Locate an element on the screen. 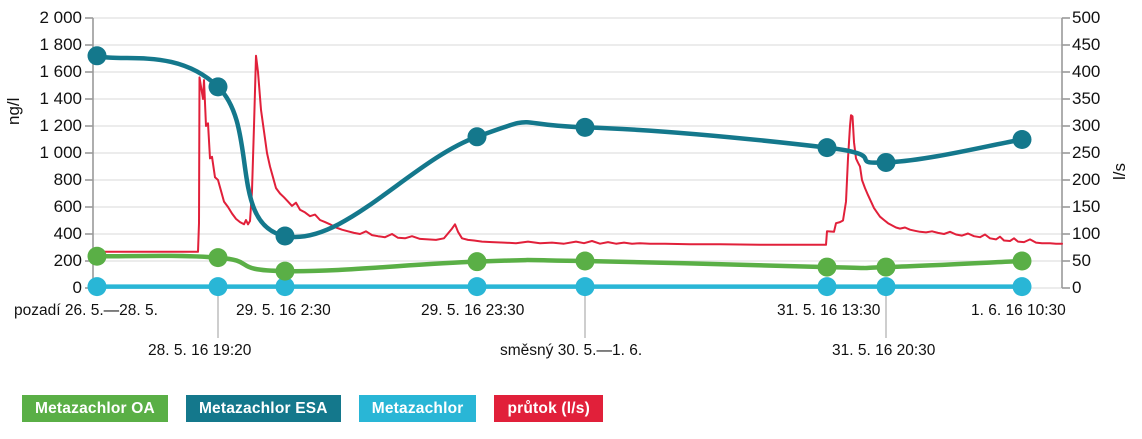 The height and width of the screenshot is (439, 1142). x-axis-label-secondary: směsný 30. 5.—1. 6. is located at coordinates (571, 350).